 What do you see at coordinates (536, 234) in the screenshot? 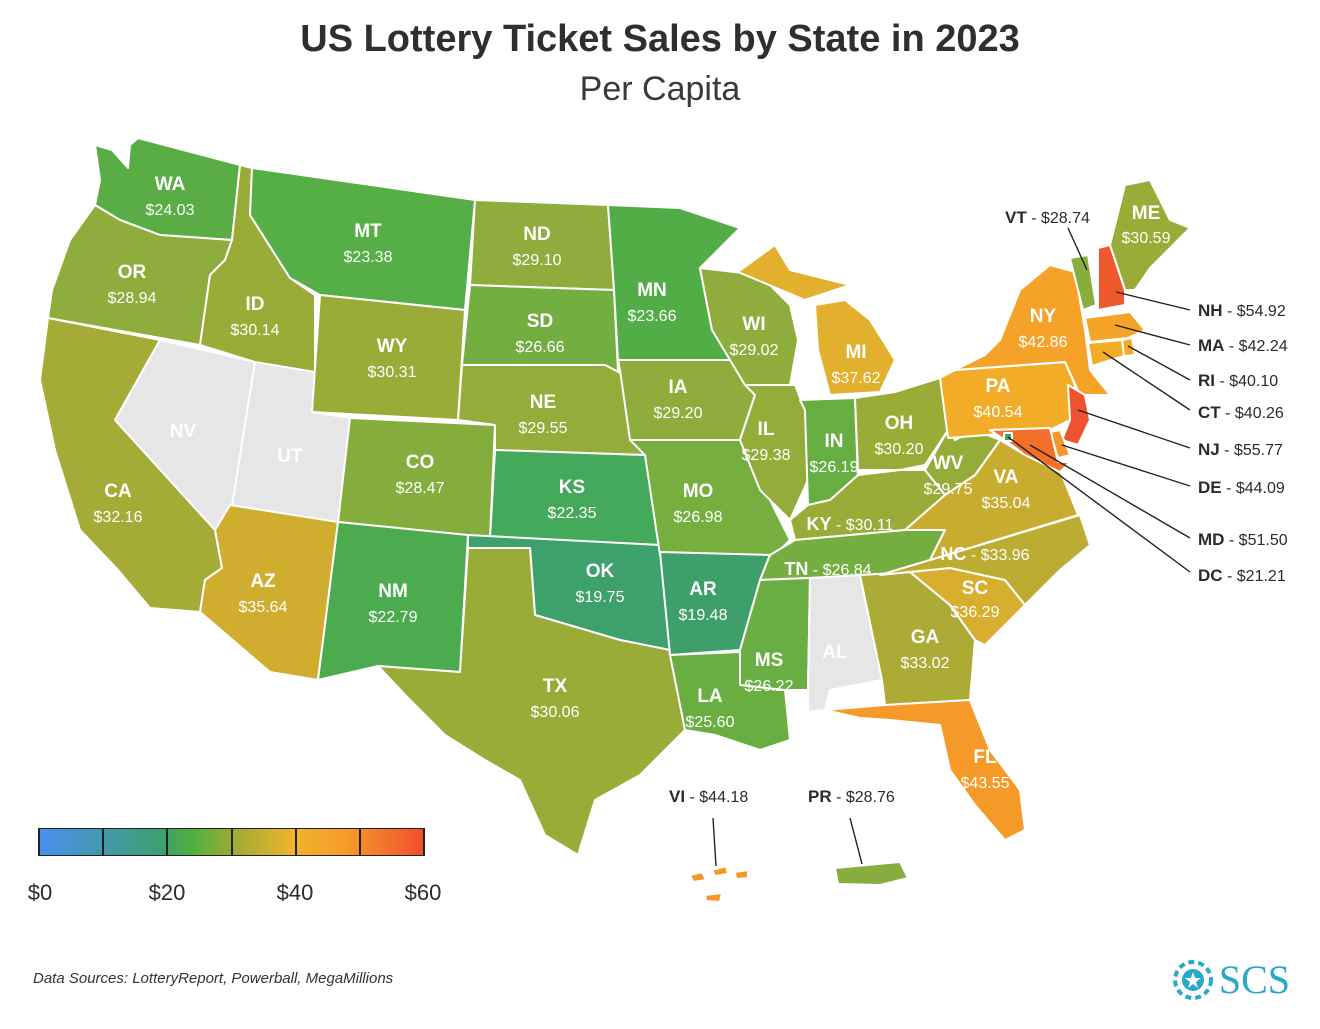
I see `label-ND: ND` at bounding box center [536, 234].